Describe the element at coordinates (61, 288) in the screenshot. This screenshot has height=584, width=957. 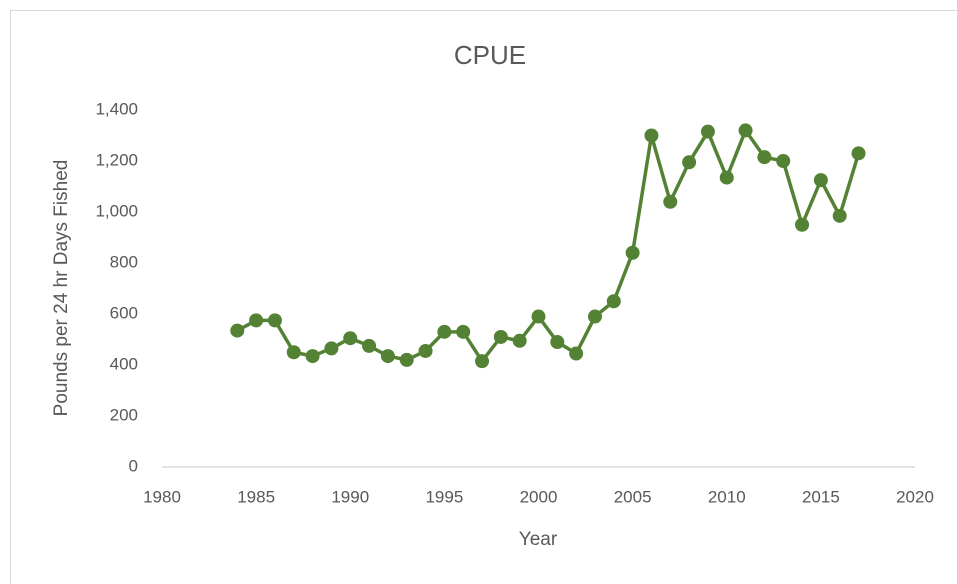
I see `y-axis-label: Pounds per 24 hr Days Fished` at that location.